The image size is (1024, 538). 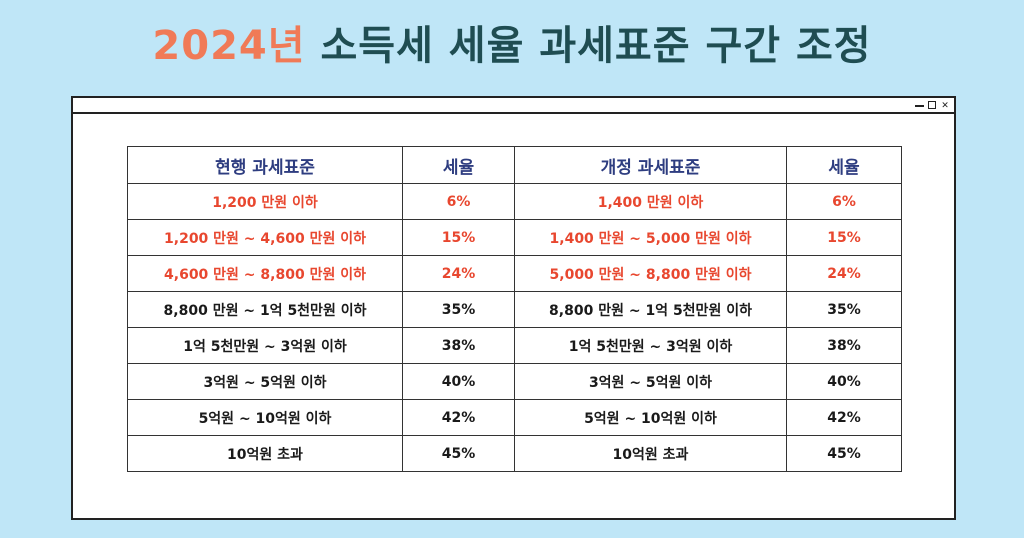 What do you see at coordinates (458, 165) in the screenshot?
I see `header-current-rate: 세율` at bounding box center [458, 165].